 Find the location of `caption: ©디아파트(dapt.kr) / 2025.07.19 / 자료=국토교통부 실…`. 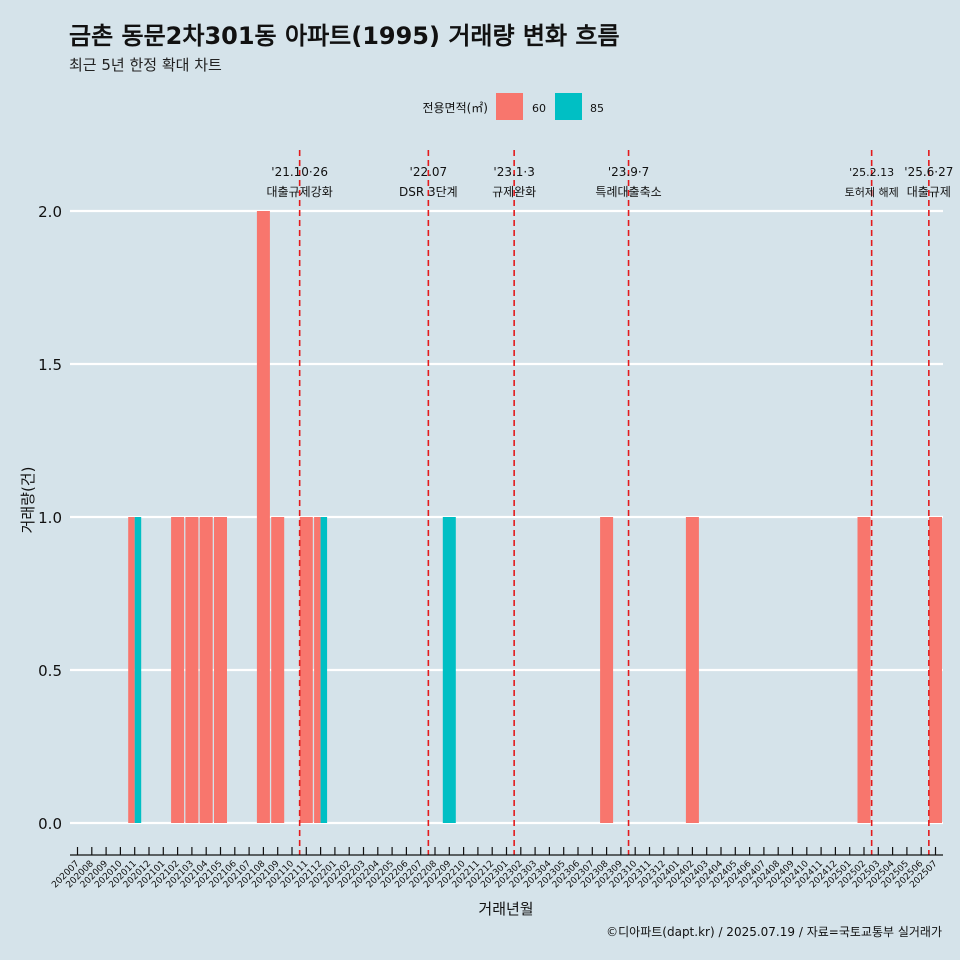

caption: ©디아파트(dapt.kr) / 2025.07.19 / 자료=국토교통부 실… is located at coordinates (774, 932).